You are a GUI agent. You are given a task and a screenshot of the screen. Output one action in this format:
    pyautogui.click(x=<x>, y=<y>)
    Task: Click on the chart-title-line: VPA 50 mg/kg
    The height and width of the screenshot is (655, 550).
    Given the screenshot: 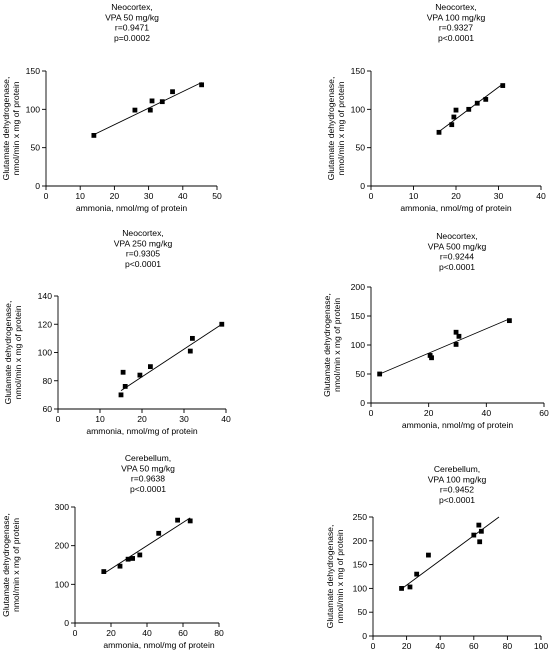 What is the action you would take?
    pyautogui.click(x=132, y=17)
    